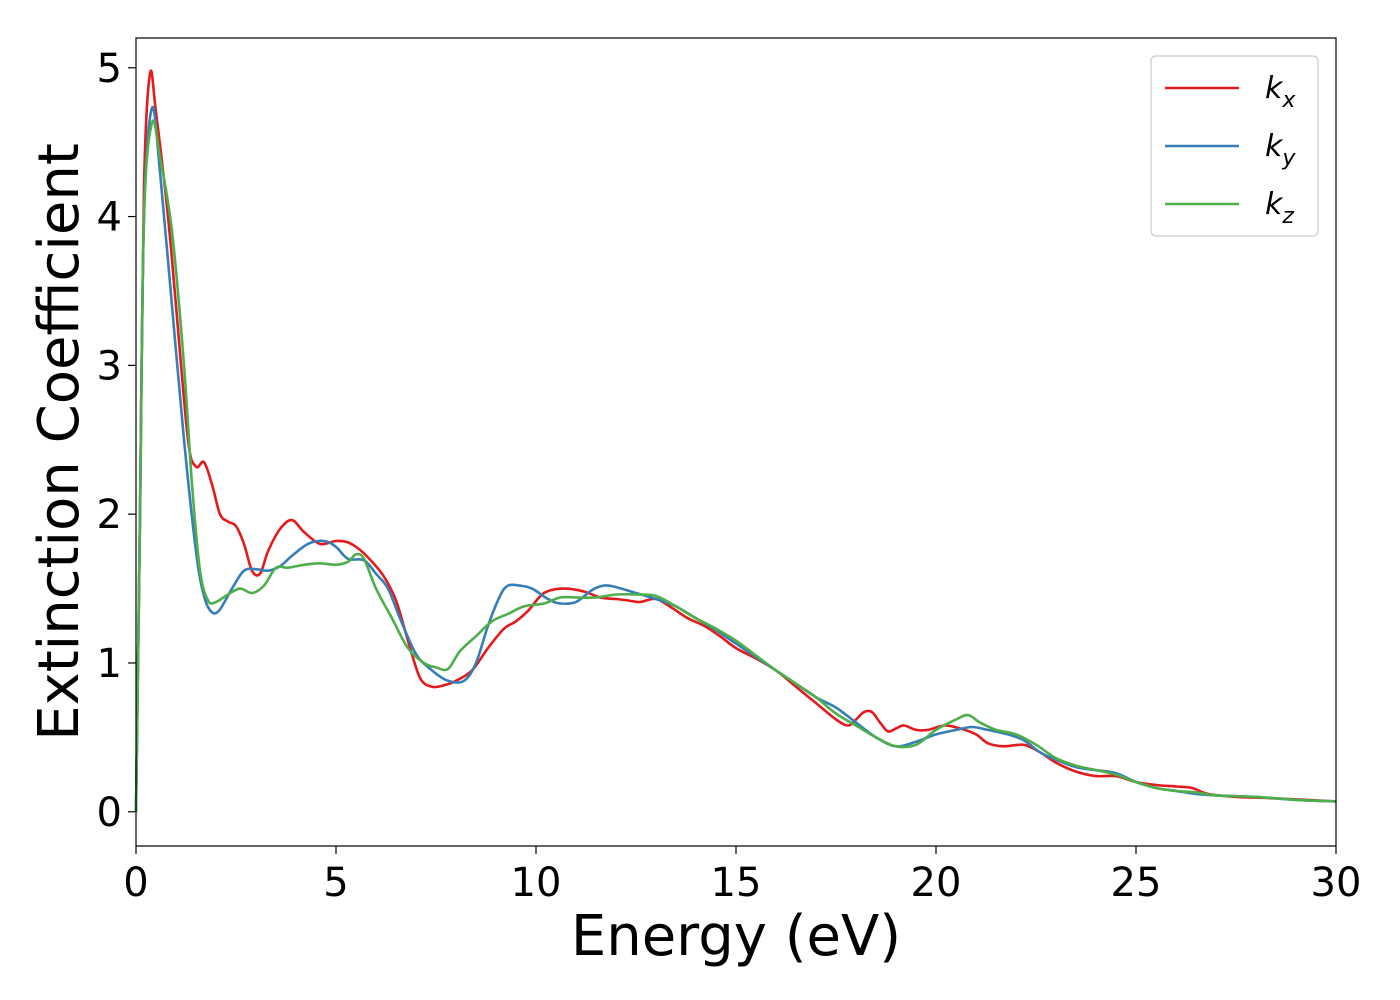 The image size is (1400, 1000). What do you see at coordinates (109, 664) in the screenshot?
I see `y-tick-label: 1` at bounding box center [109, 664].